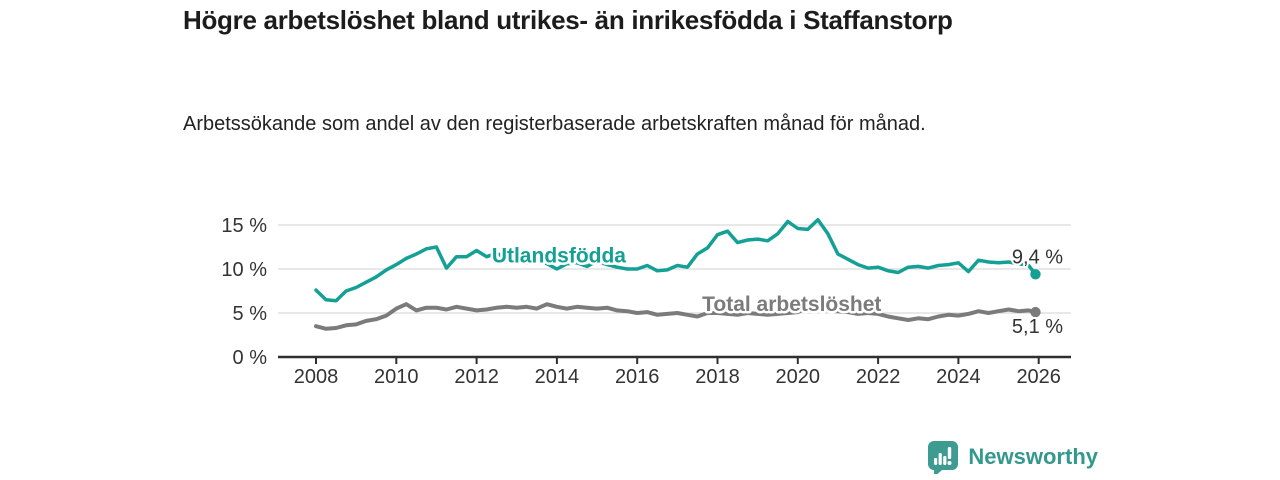  I want to click on x-axis-label: 2022, so click(878, 377).